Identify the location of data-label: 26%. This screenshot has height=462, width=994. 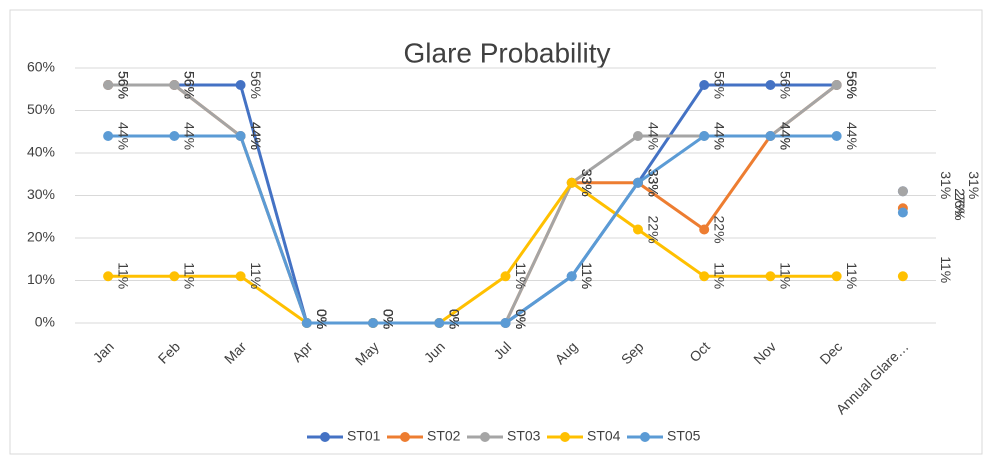
(960, 207).